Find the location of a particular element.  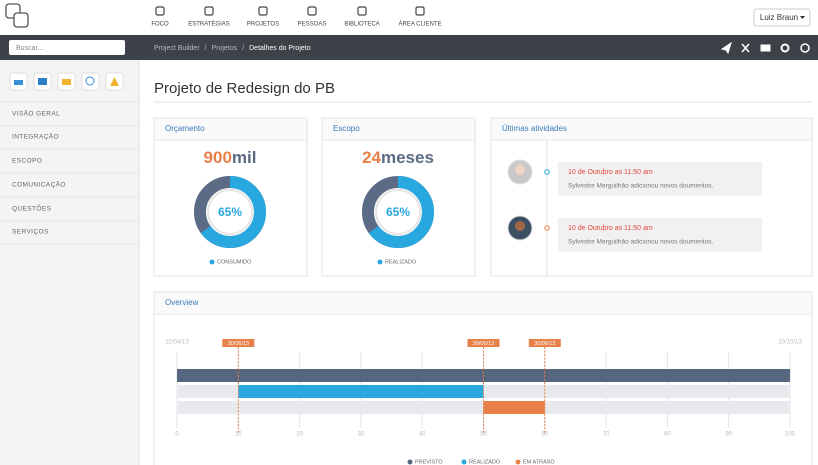

x-tick-label: 40 is located at coordinates (422, 435).